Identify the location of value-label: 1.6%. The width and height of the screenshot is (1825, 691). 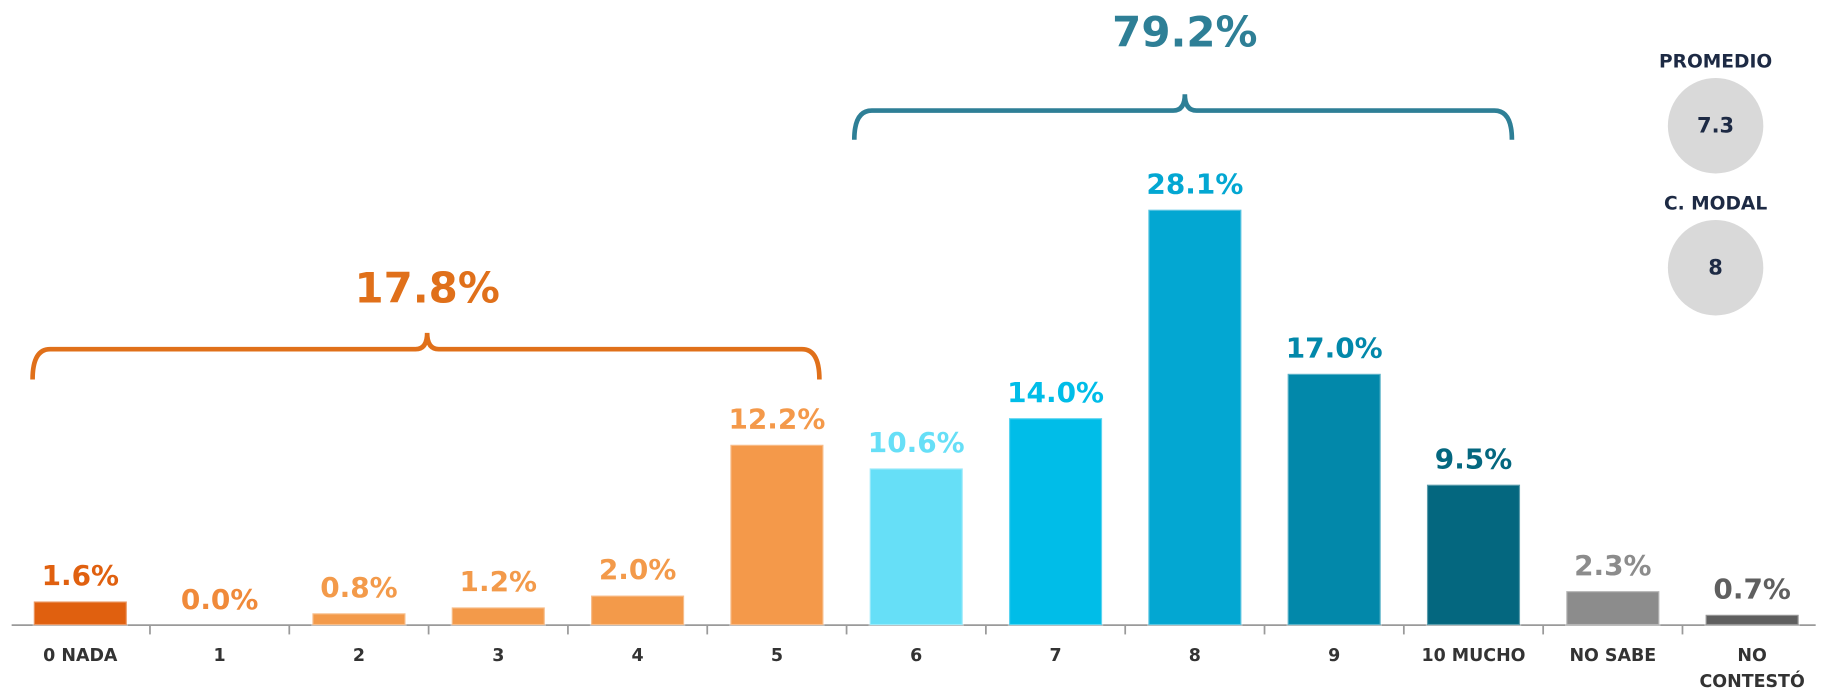
(80, 575).